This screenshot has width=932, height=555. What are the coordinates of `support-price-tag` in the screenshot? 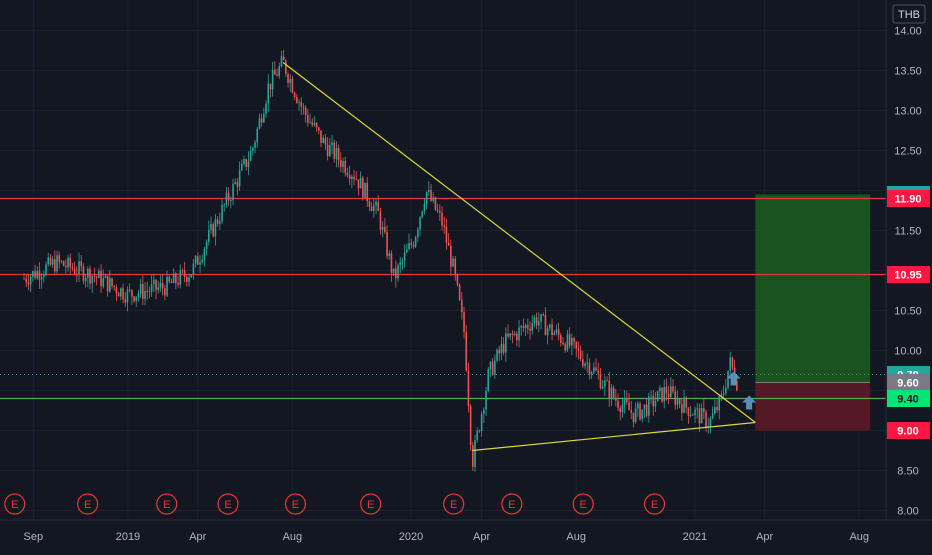 It's located at (908, 398).